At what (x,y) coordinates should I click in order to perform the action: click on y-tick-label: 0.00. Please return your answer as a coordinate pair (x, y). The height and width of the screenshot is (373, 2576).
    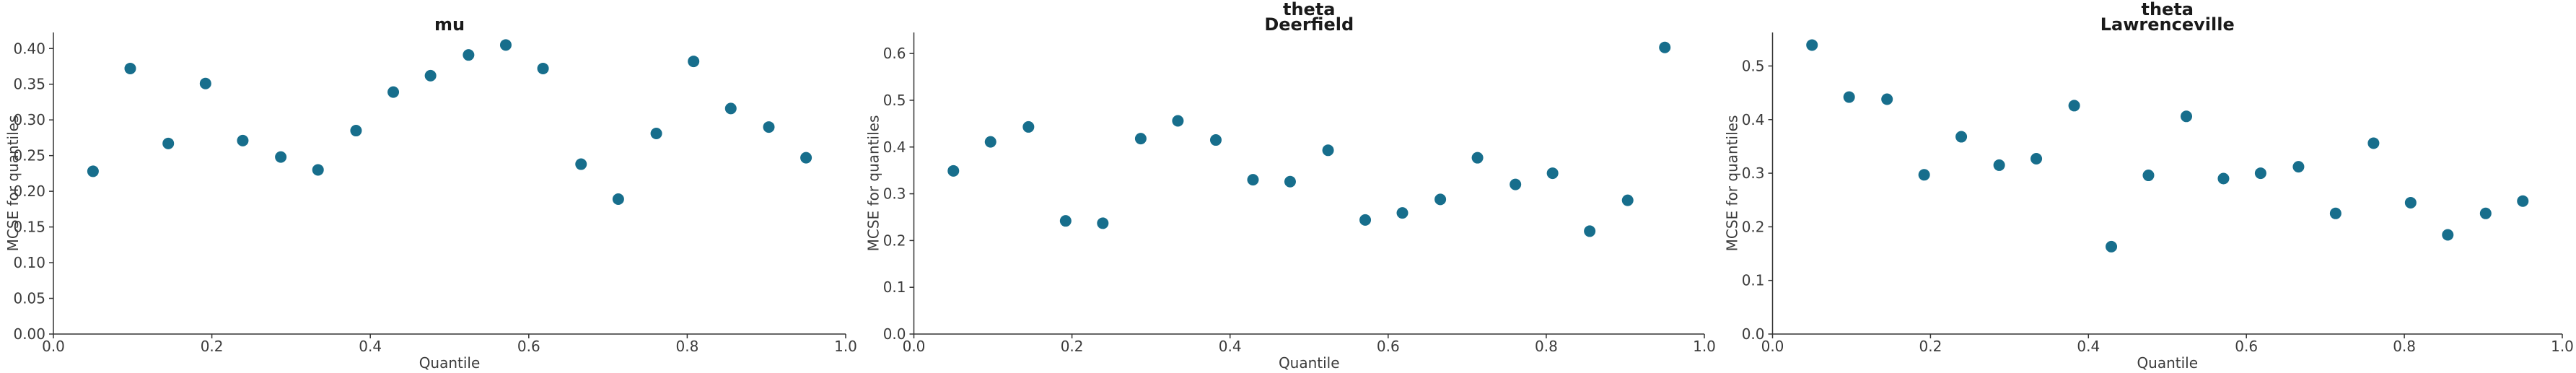
    Looking at the image, I should click on (29, 334).